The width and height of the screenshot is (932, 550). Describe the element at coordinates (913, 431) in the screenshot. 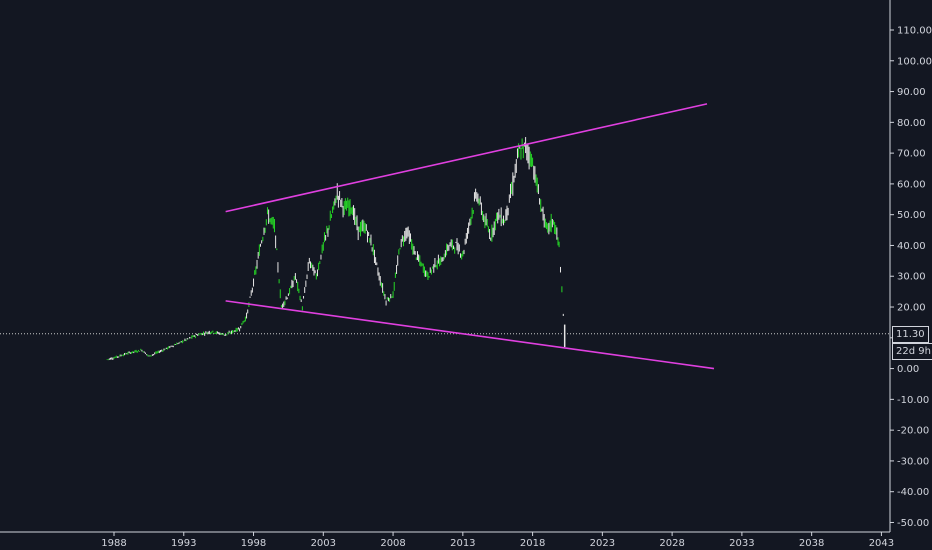

I see `y-tick-label: -20.00` at that location.